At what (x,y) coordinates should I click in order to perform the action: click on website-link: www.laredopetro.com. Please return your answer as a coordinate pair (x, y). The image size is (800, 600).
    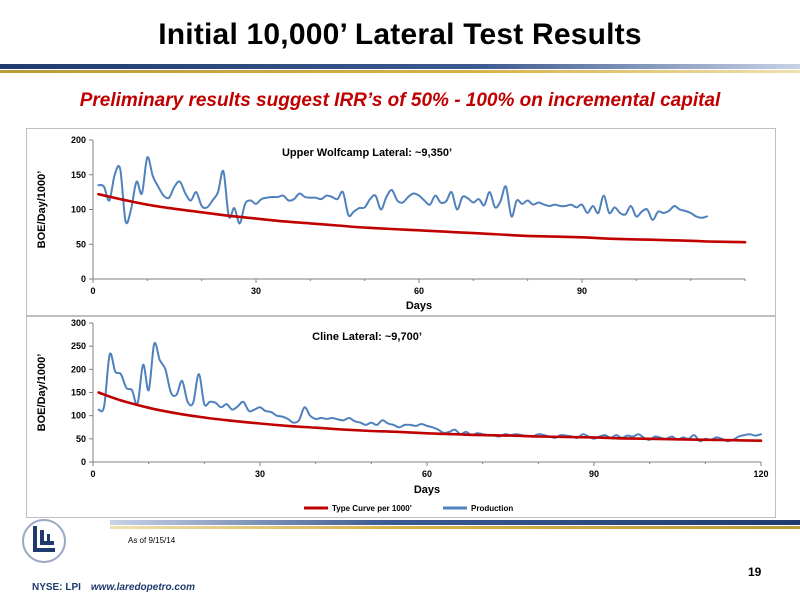
    Looking at the image, I should click on (142, 587).